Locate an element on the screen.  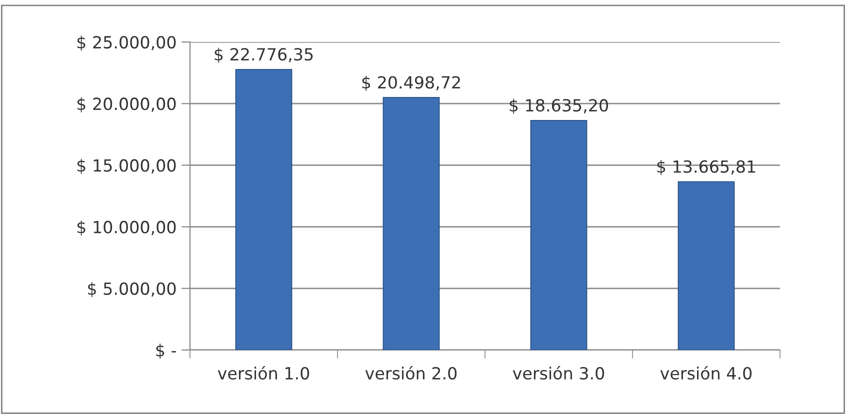
x-tick-label: versión 2.0 is located at coordinates (411, 373).